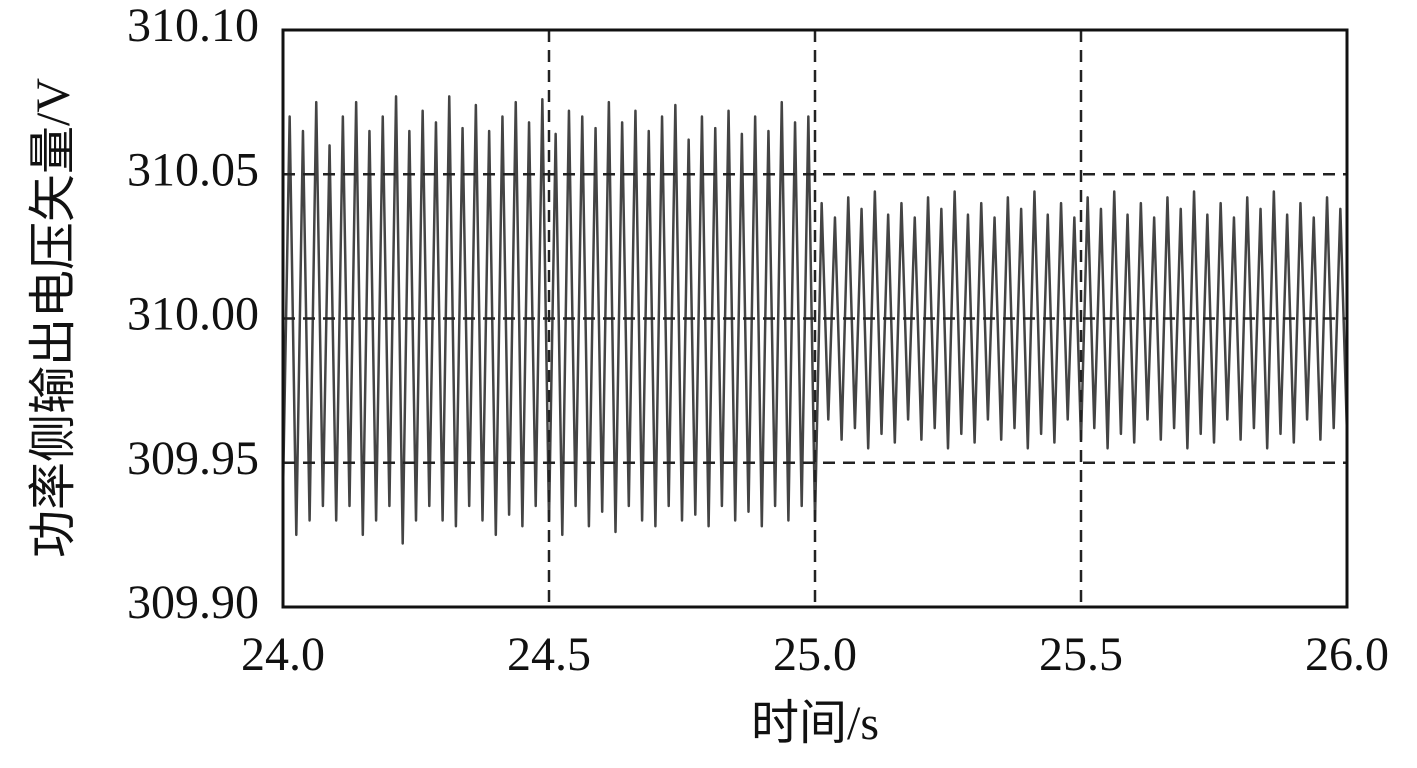  I want to click on x-axis-label: 时间/s, so click(815, 723).